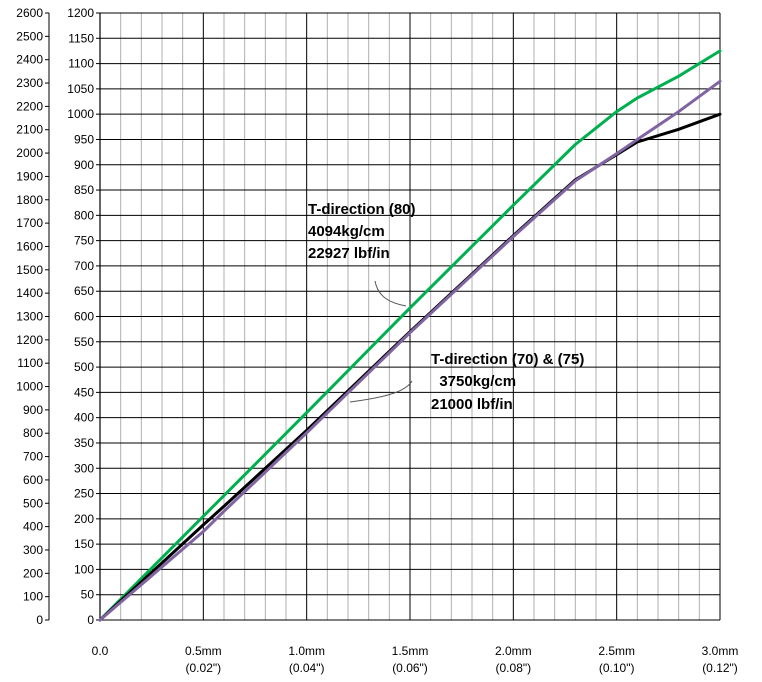 The height and width of the screenshot is (682, 762). Describe the element at coordinates (410, 668) in the screenshot. I see `x-tick-sublabel: (0.06")` at that location.